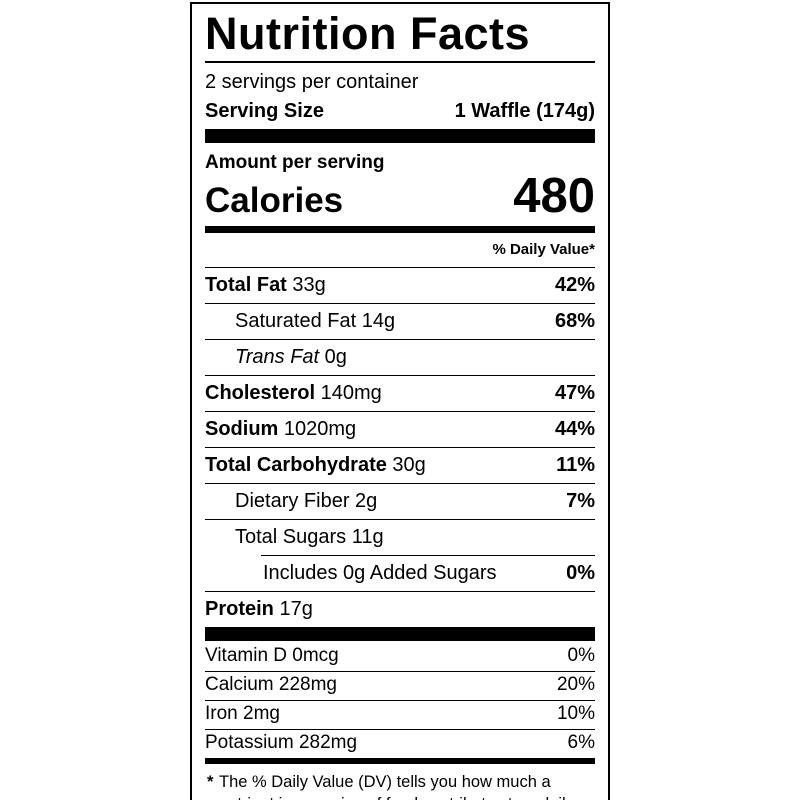 This screenshot has height=800, width=800. I want to click on vitamin-daily-value: 10%, so click(575, 714).